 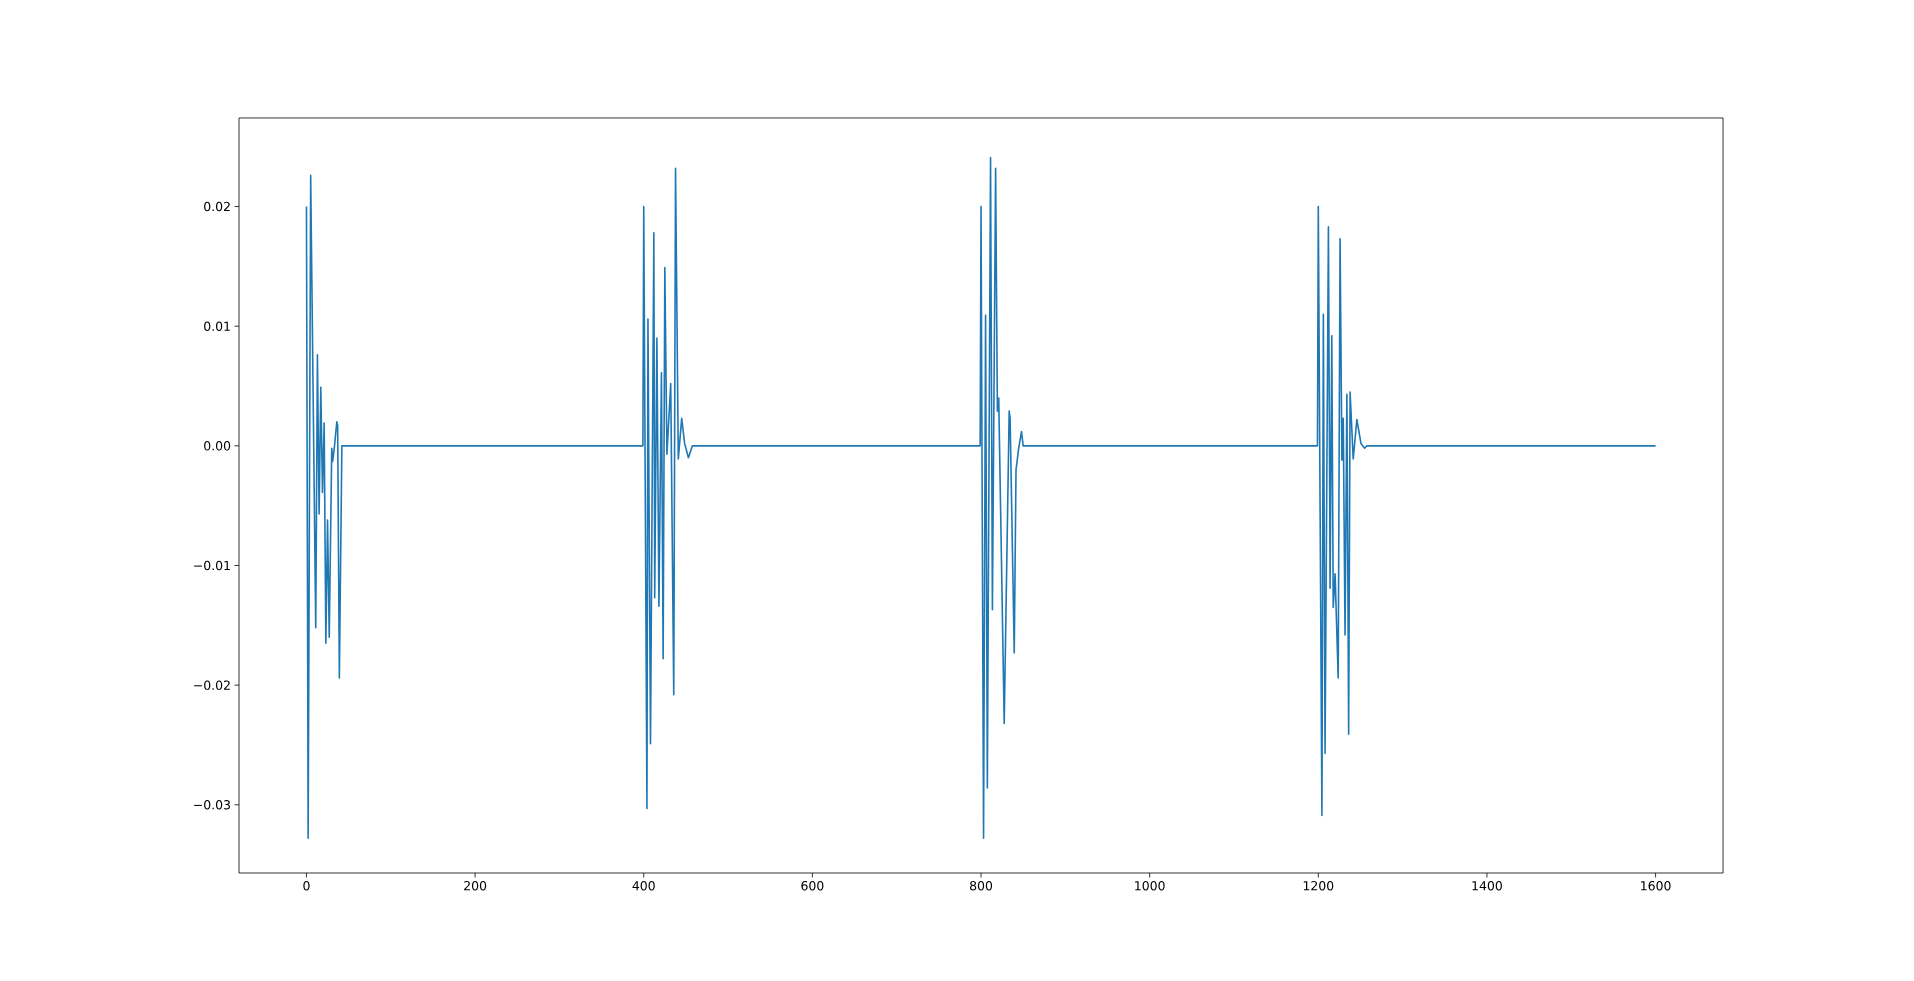 What do you see at coordinates (212, 565) in the screenshot?
I see `y-tick-label: −0.01` at bounding box center [212, 565].